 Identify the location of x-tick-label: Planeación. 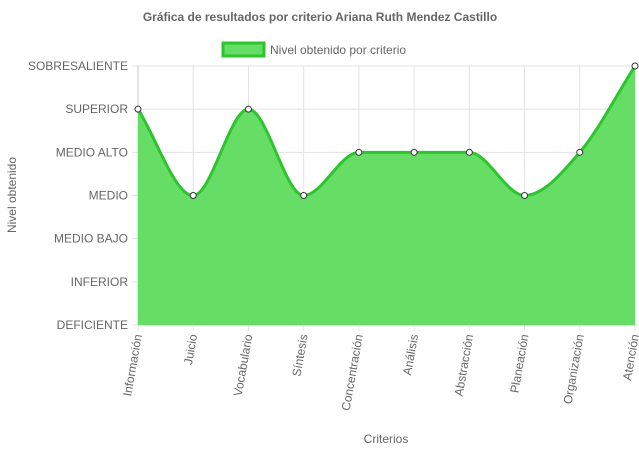
(519, 363).